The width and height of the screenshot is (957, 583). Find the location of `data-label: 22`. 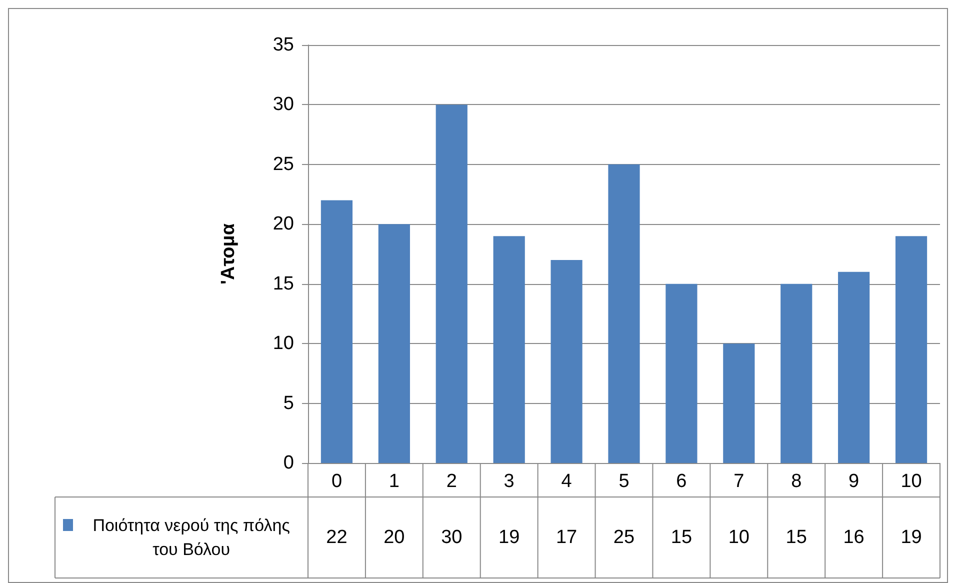

data-label: 22 is located at coordinates (336, 538).